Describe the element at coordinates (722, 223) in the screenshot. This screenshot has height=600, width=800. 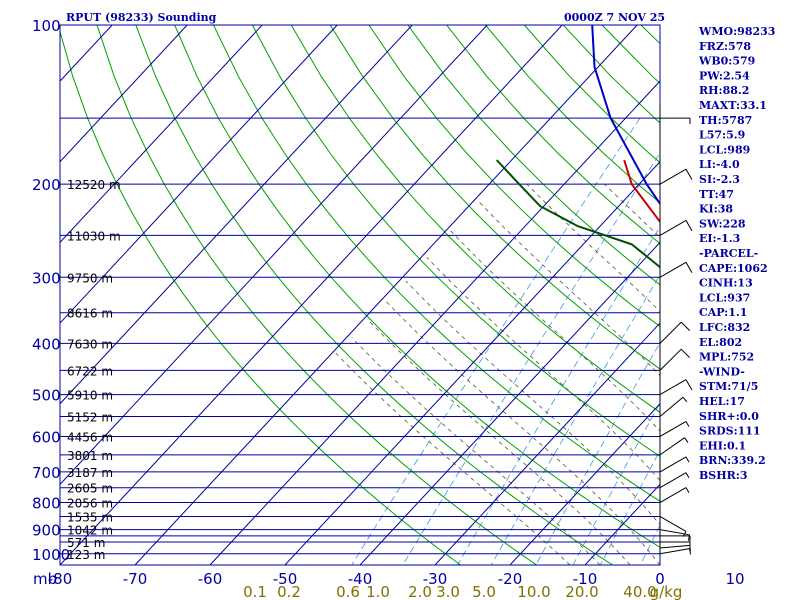
I see `index-line: SW:228` at that location.